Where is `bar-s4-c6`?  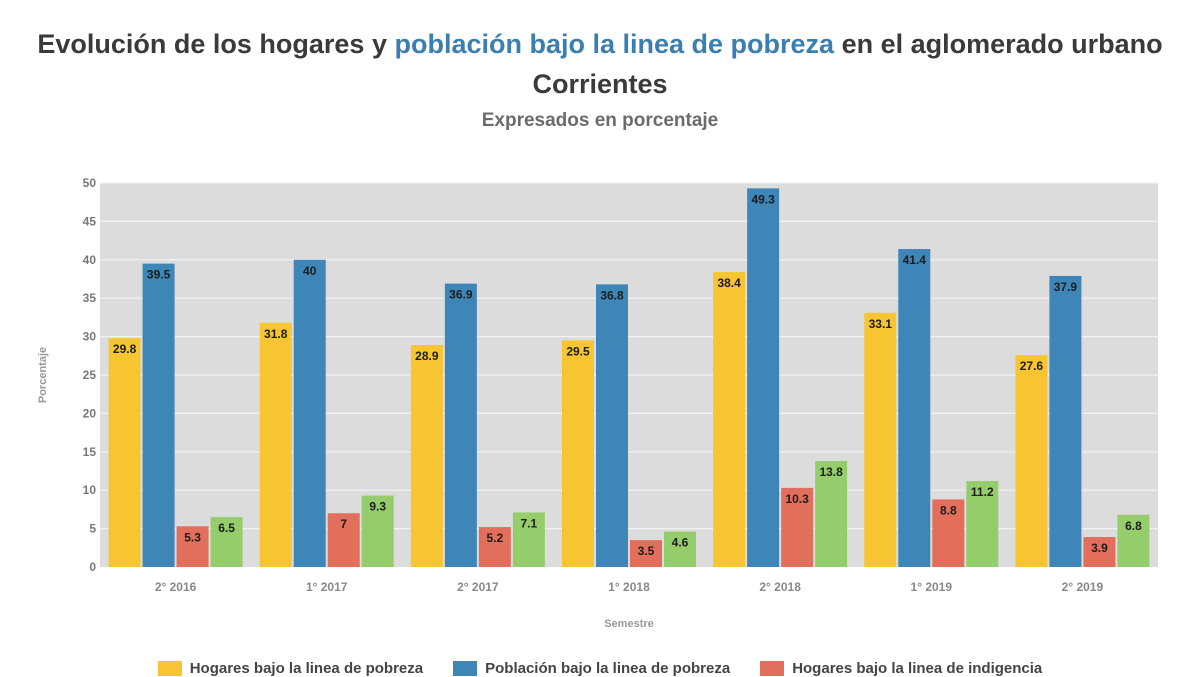
bar-s4-c6 is located at coordinates (982, 523).